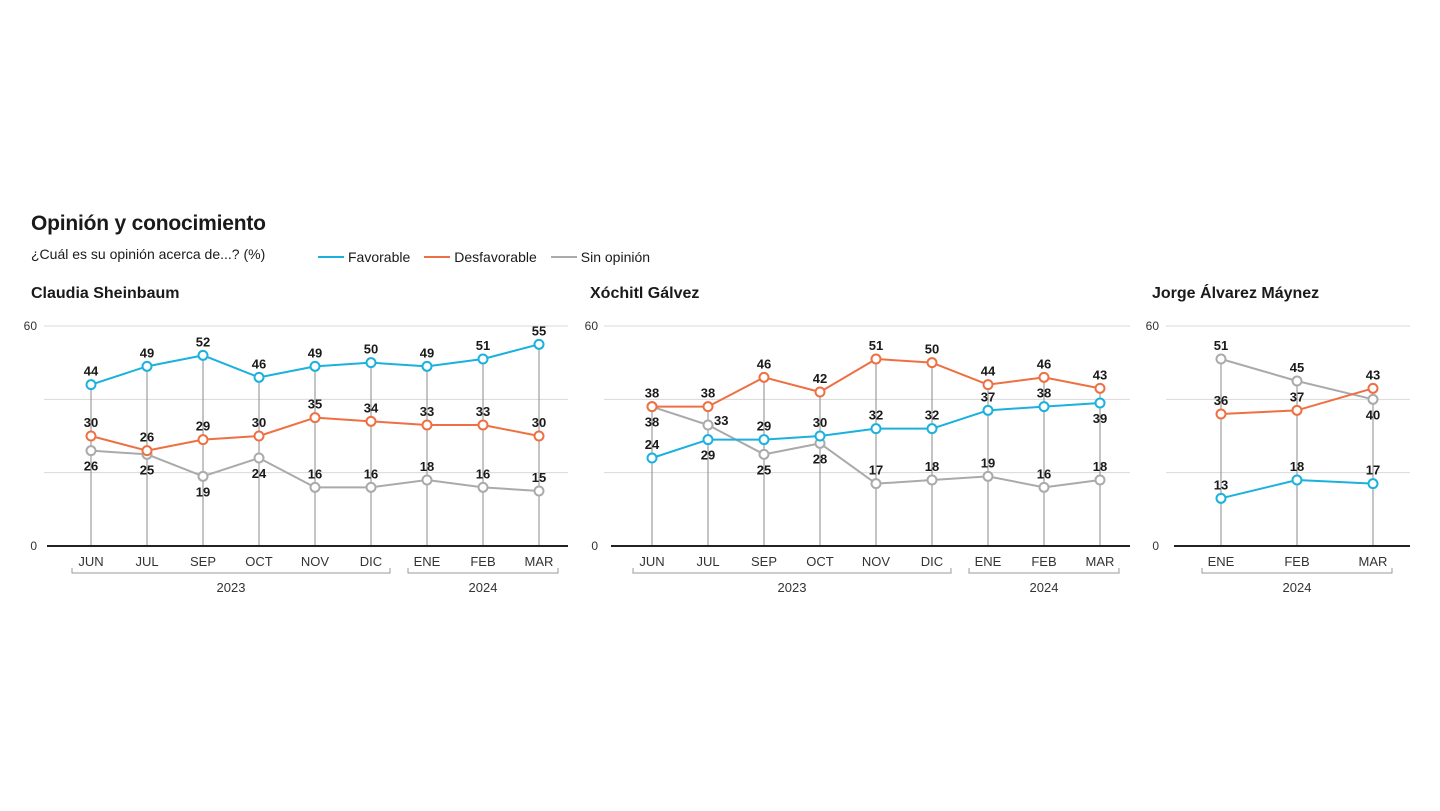  I want to click on galvez-data-label: 44, so click(988, 371).